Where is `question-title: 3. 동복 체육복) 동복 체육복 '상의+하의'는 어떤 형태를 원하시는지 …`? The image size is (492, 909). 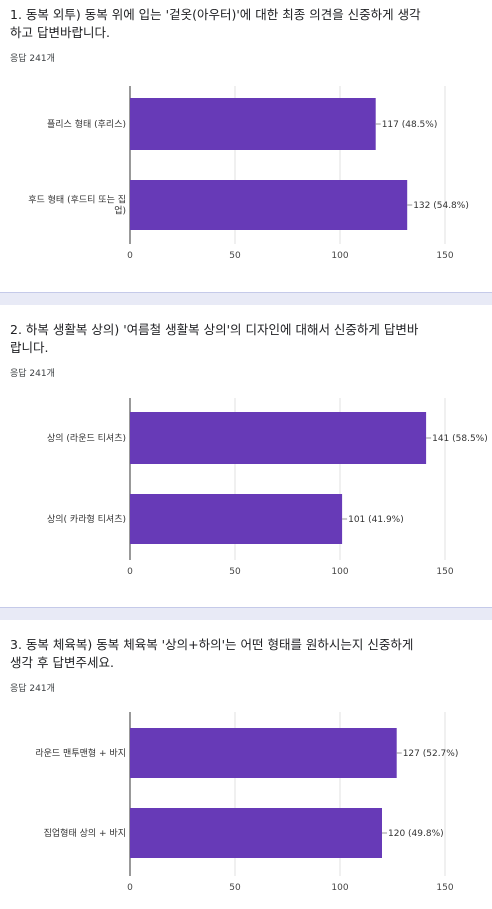 question-title: 3. 동복 체육복) 동복 체육복 '상의+하의'는 어떤 형태를 원하시는지 … is located at coordinates (212, 653).